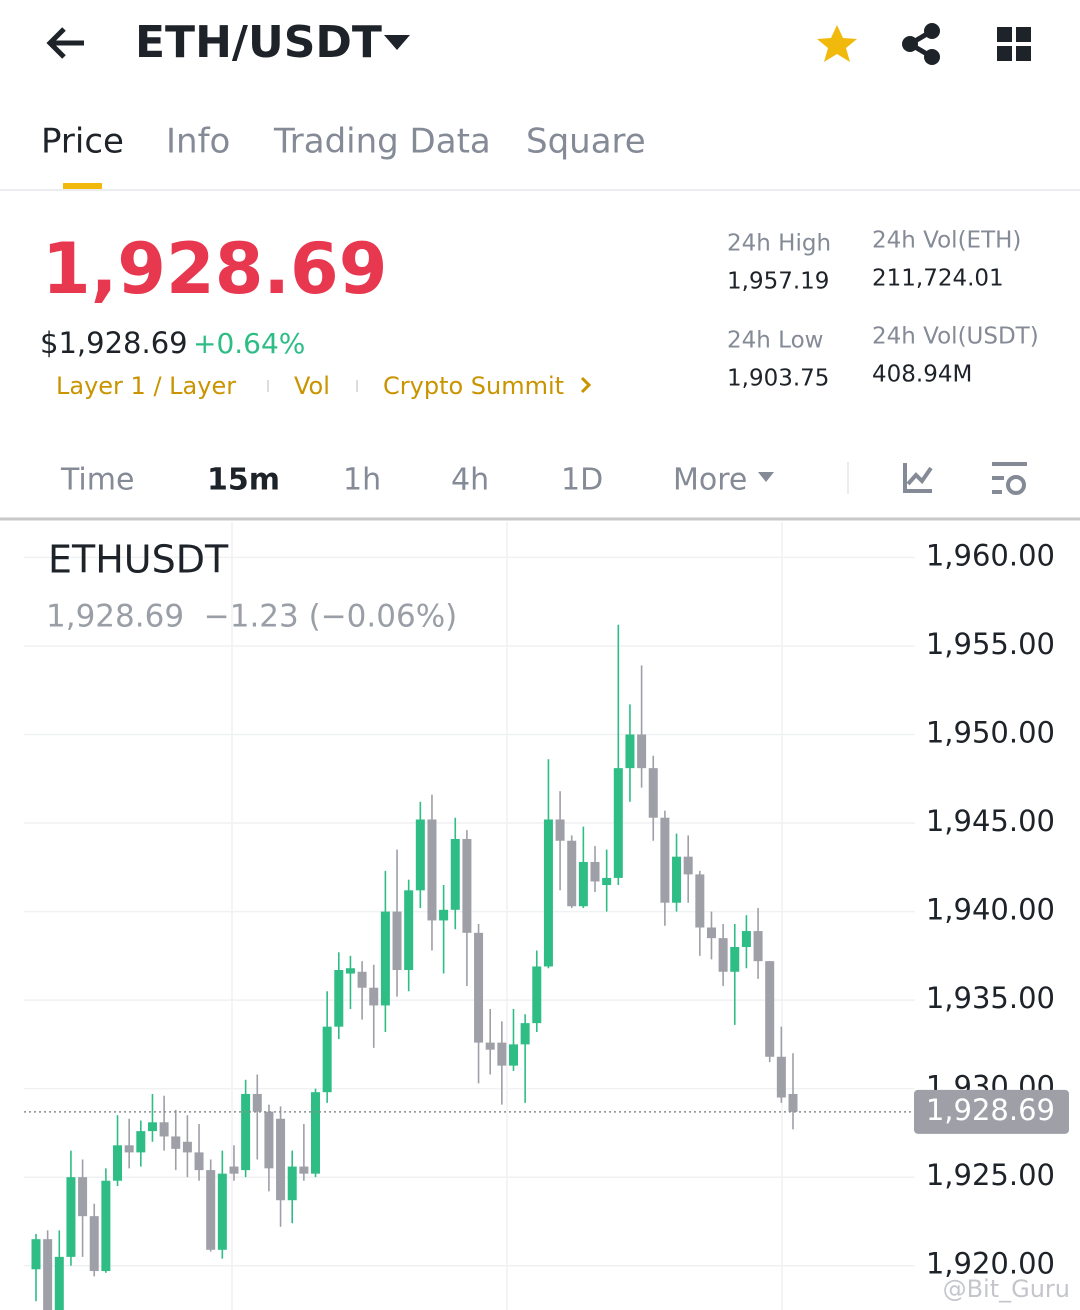 The image size is (1080, 1310). I want to click on stat-label: 24h Vol(ETH), so click(946, 241).